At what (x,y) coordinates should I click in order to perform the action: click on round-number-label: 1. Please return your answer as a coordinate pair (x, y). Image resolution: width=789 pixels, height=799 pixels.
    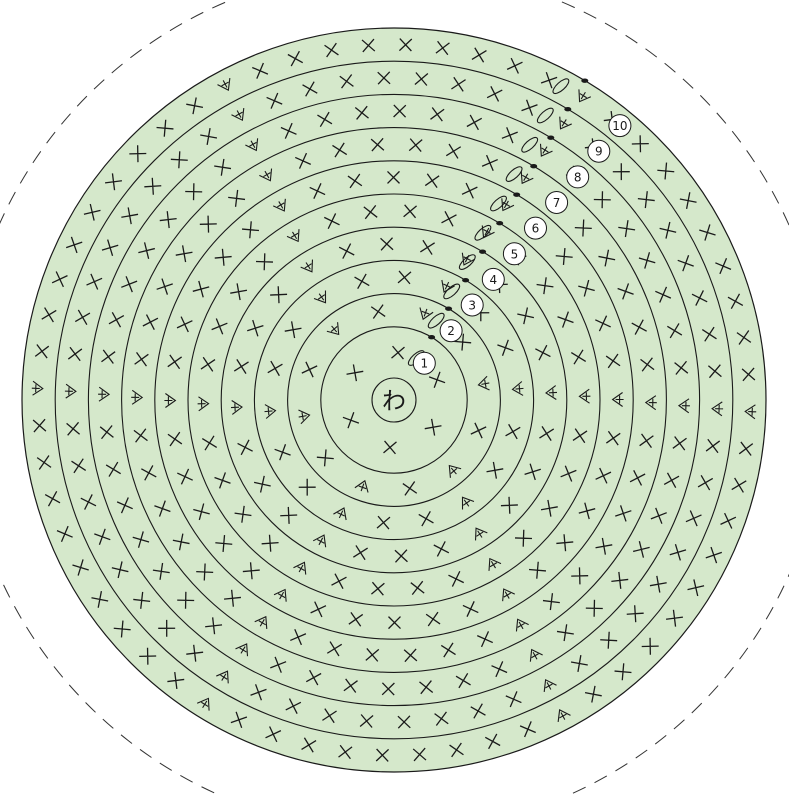
    Looking at the image, I should click on (424, 364).